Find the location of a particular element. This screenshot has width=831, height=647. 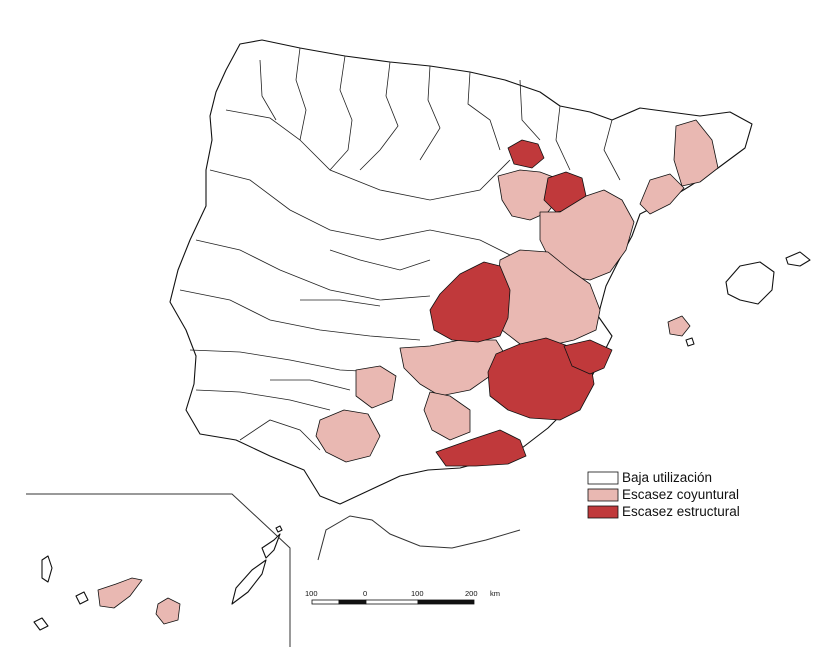

segura is located at coordinates (541, 379).